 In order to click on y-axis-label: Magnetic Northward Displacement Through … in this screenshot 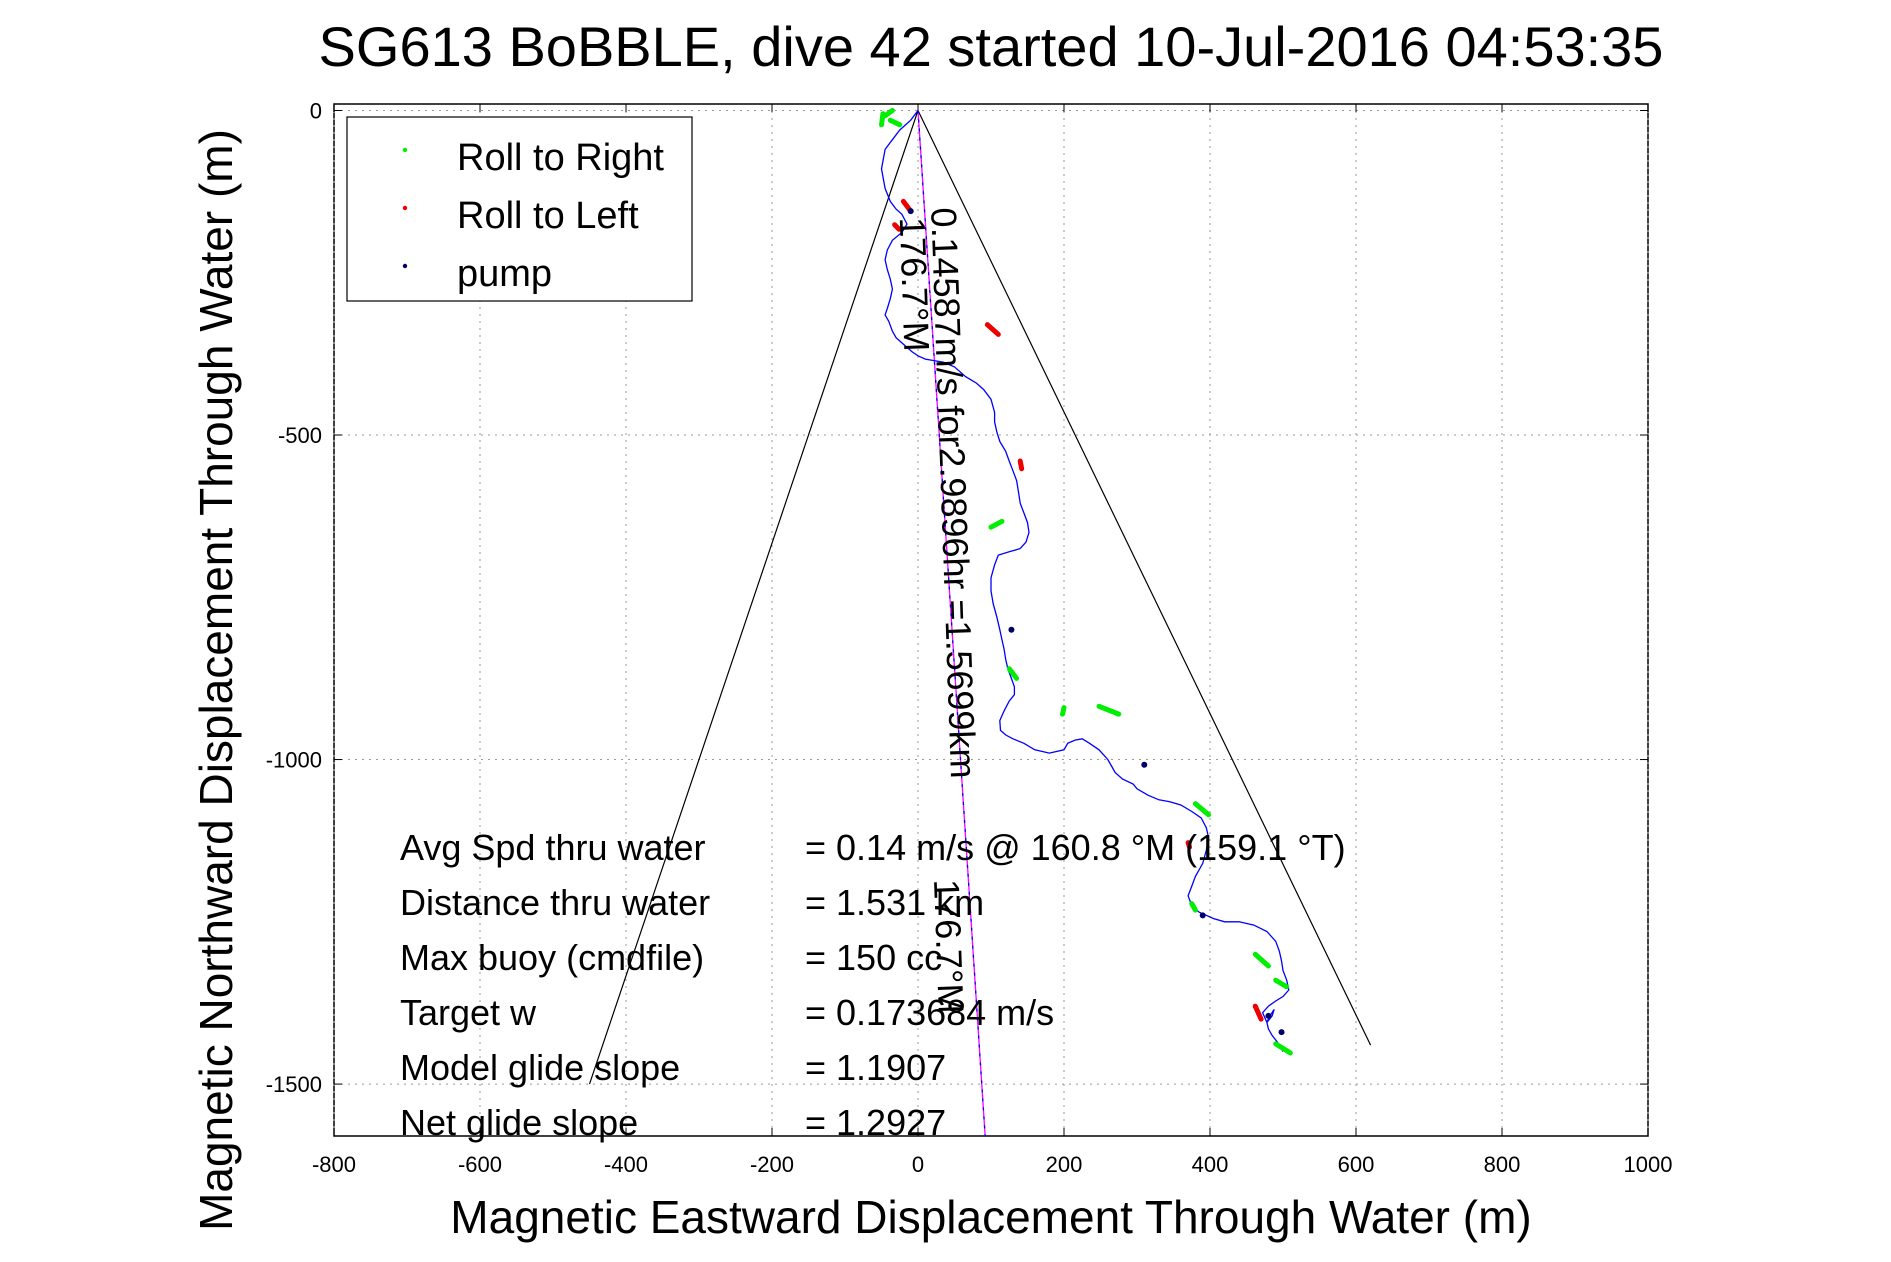, I will do `click(216, 680)`.